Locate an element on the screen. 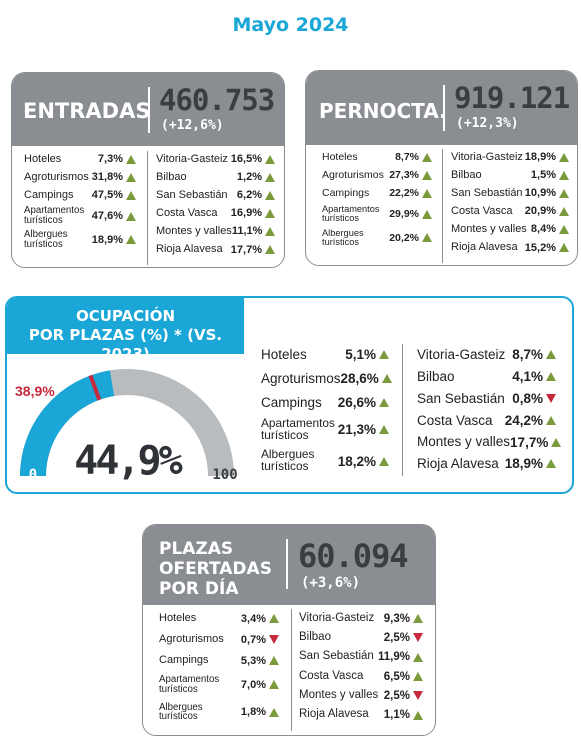 Image resolution: width=581 pixels, height=741 pixels. metric-value: 0,7% is located at coordinates (253, 639).